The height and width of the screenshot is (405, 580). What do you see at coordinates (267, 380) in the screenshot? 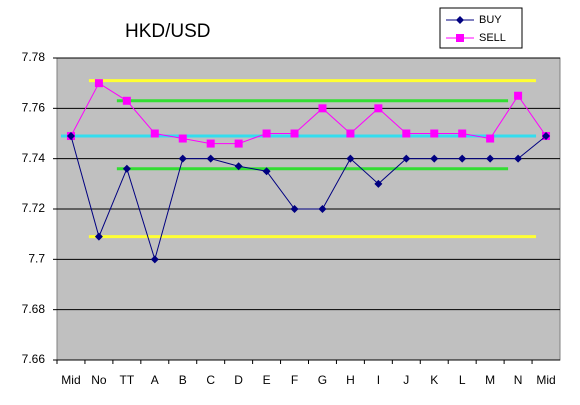
I see `x-tick-label: E` at bounding box center [267, 380].